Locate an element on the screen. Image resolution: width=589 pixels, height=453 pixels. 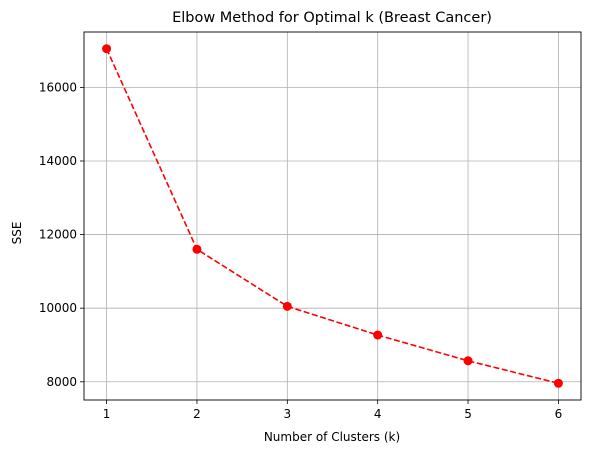
y-tick-label: 16000 is located at coordinates (58, 87).